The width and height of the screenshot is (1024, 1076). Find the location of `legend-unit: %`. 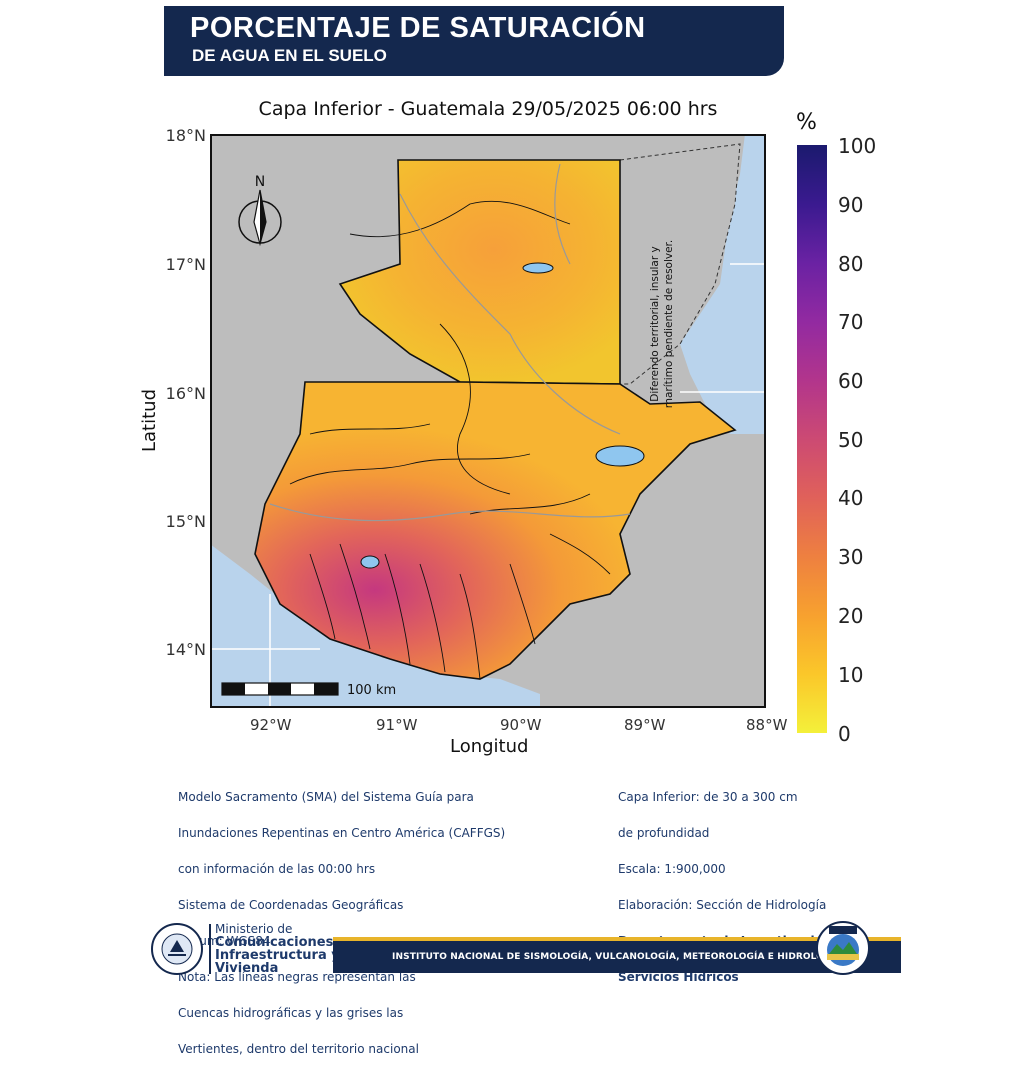

legend-unit: % is located at coordinates (806, 122).